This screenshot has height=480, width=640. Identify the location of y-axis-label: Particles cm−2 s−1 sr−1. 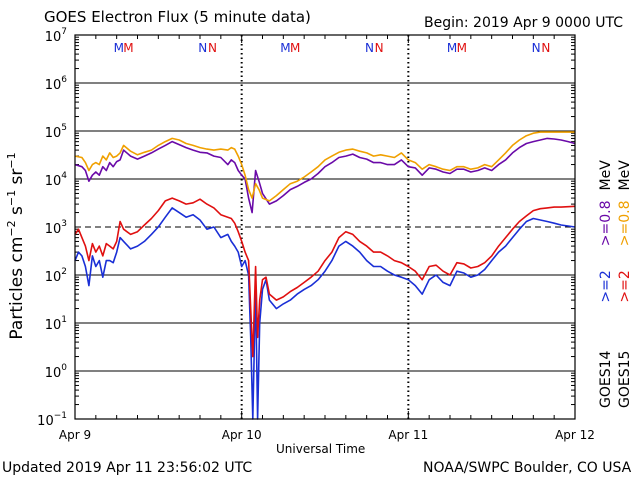
(16, 245).